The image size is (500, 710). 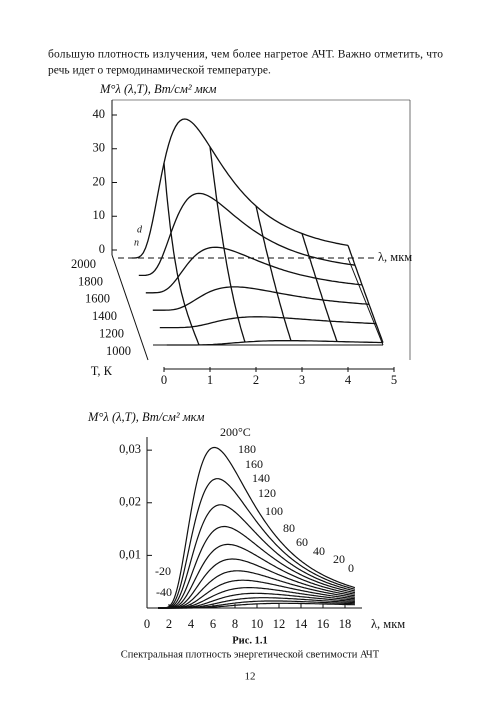 I want to click on x-tick-label: 18, so click(x=345, y=624).